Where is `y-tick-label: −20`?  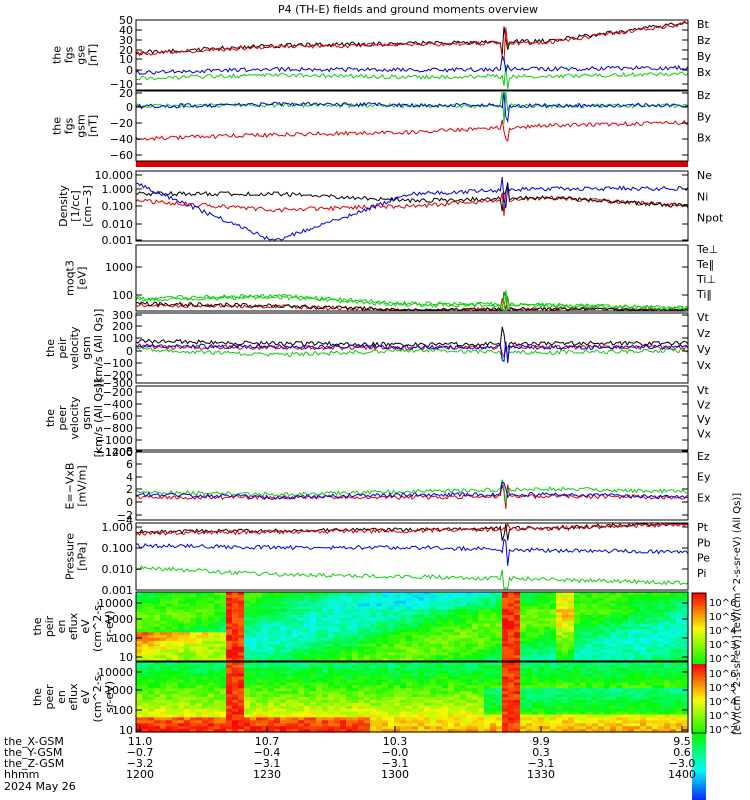 y-tick-label: −20 is located at coordinates (121, 123).